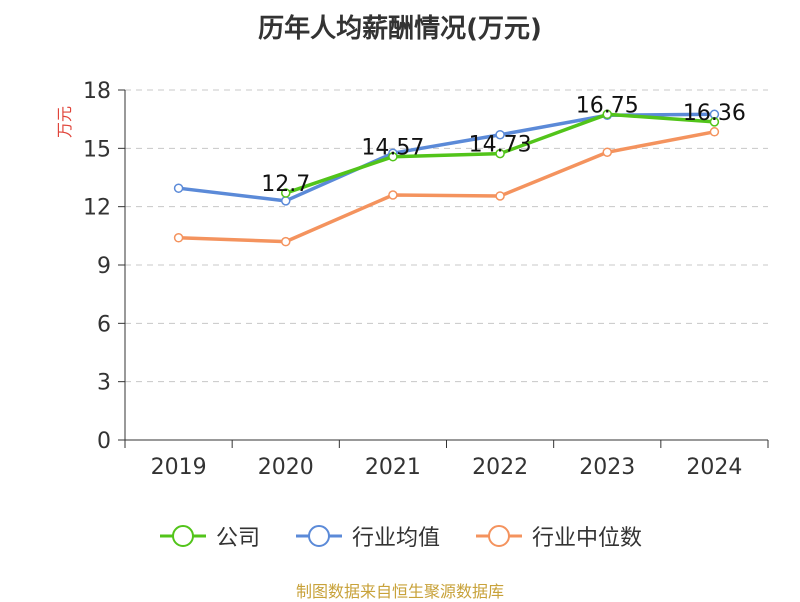  I want to click on x-tick-label: 2021, so click(393, 467).